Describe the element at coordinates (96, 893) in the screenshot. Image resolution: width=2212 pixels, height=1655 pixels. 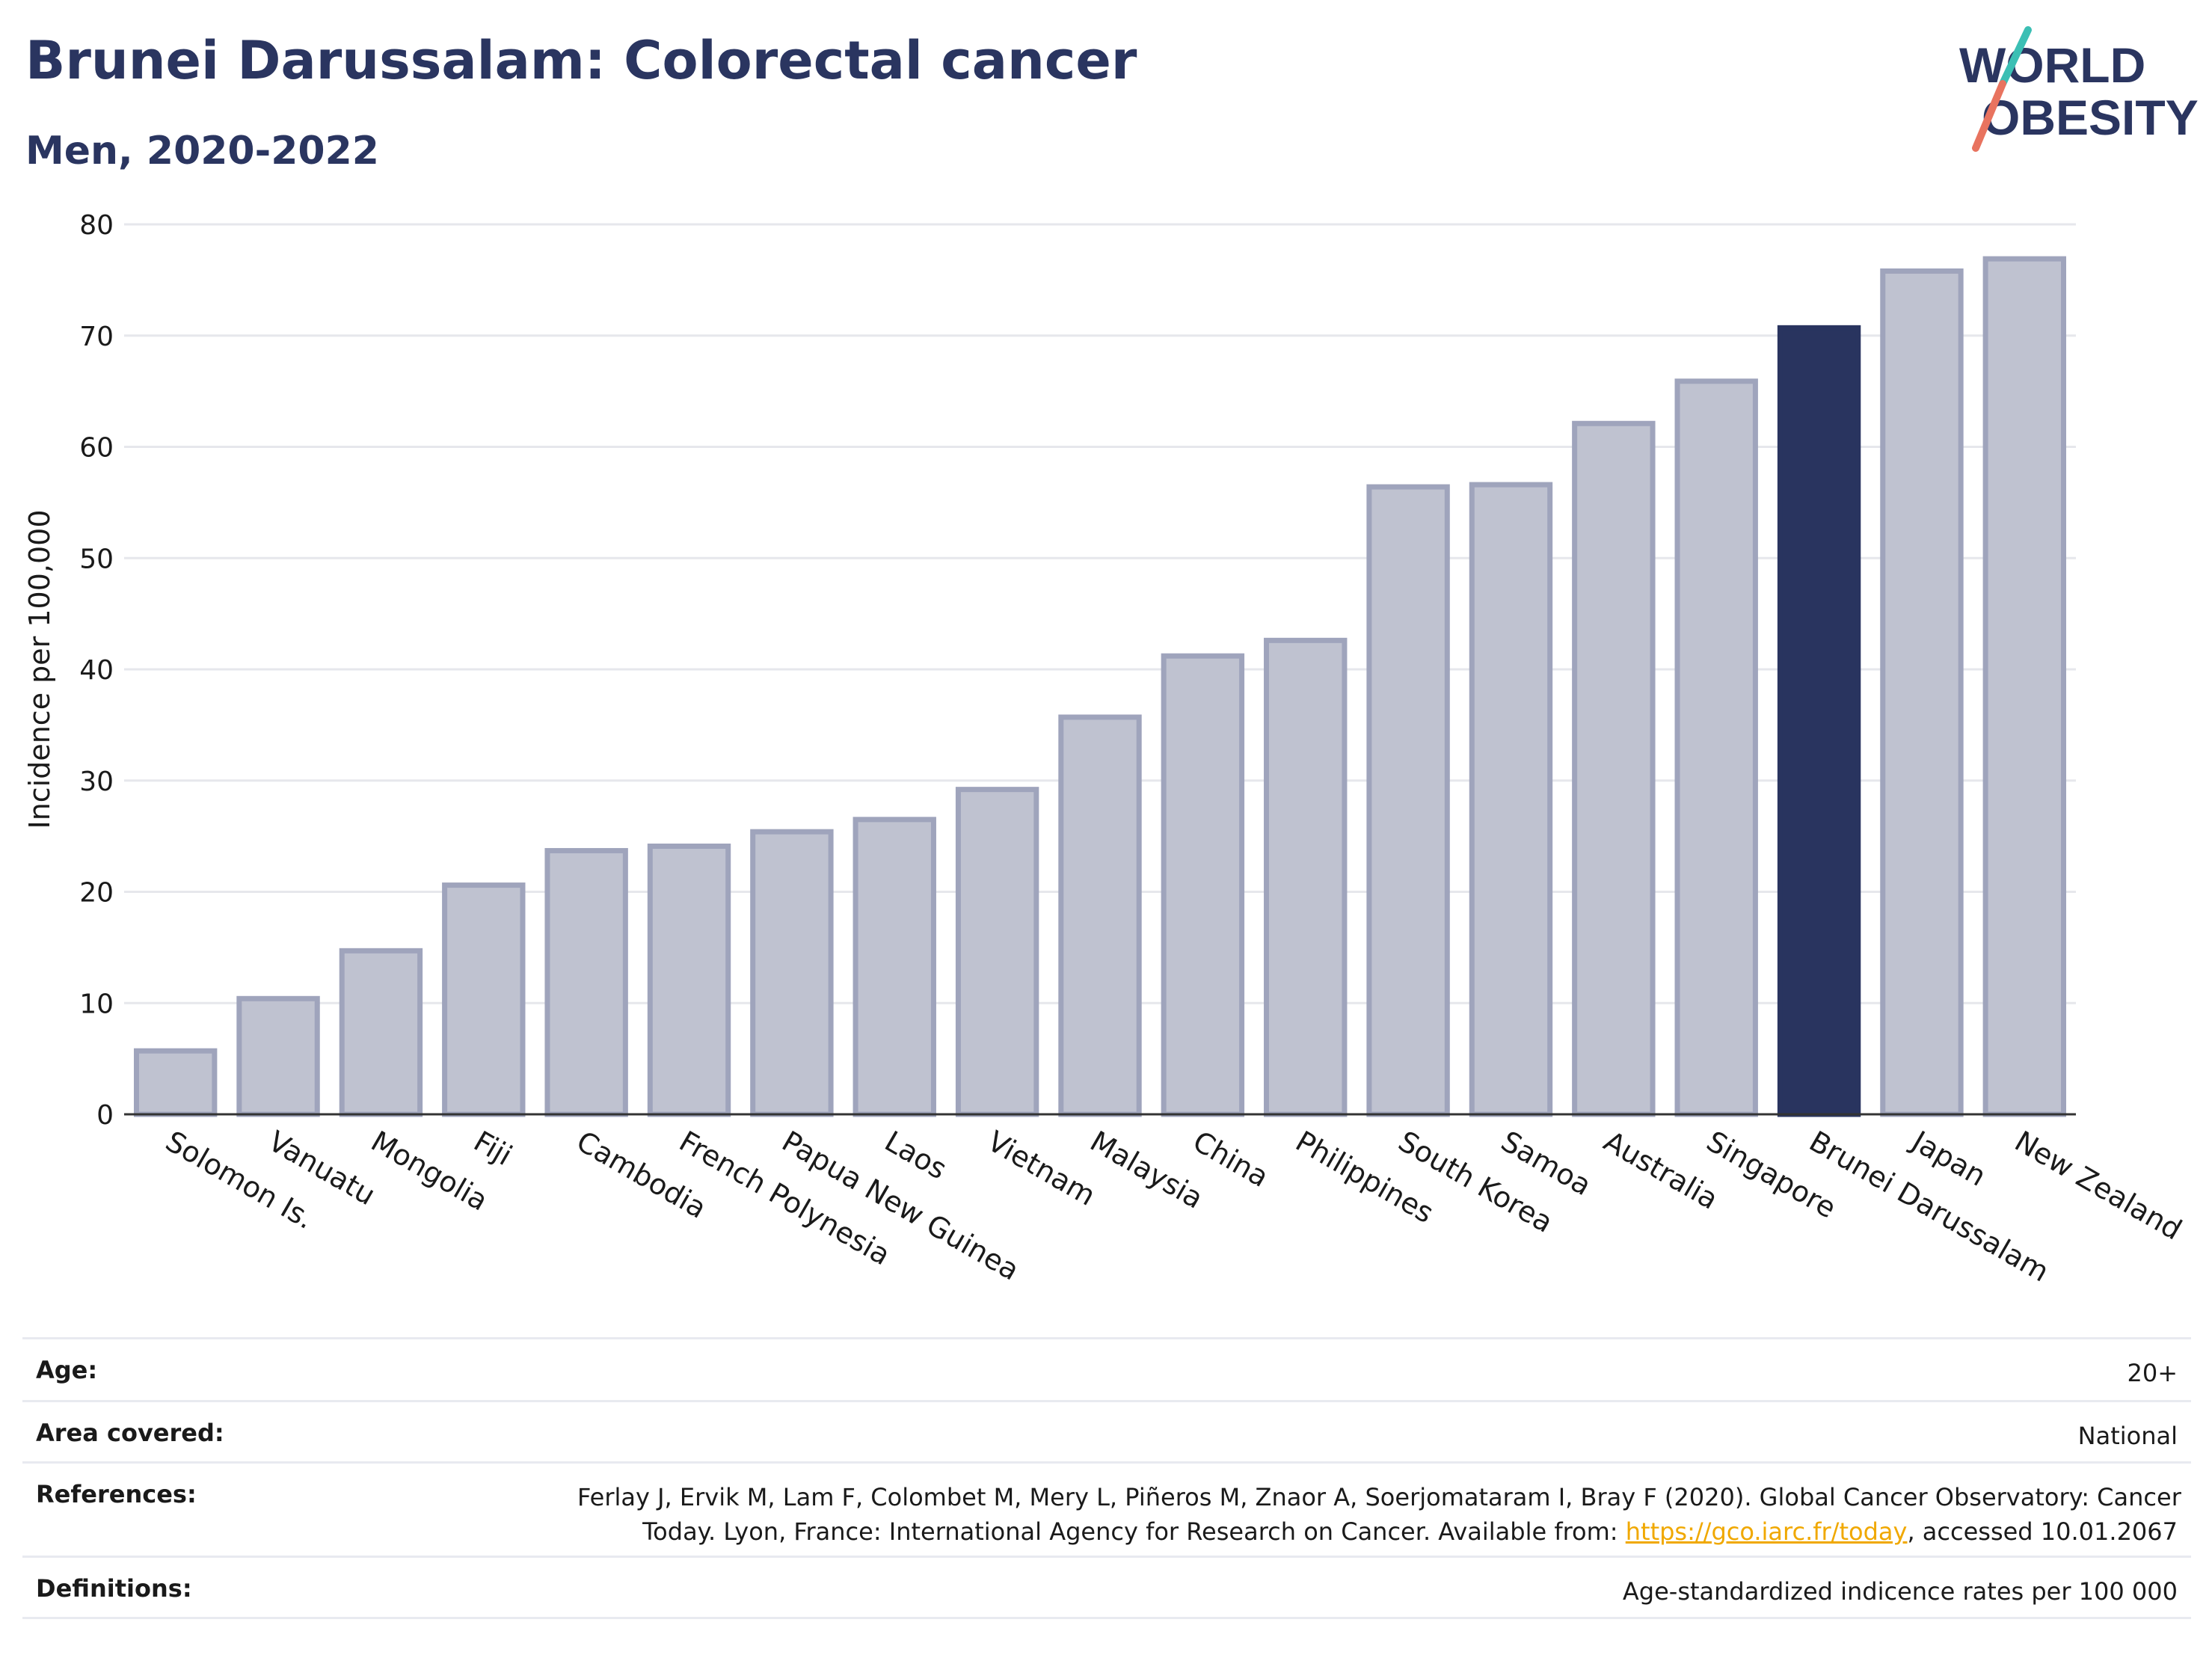
I see `y-tick-label: 20` at that location.